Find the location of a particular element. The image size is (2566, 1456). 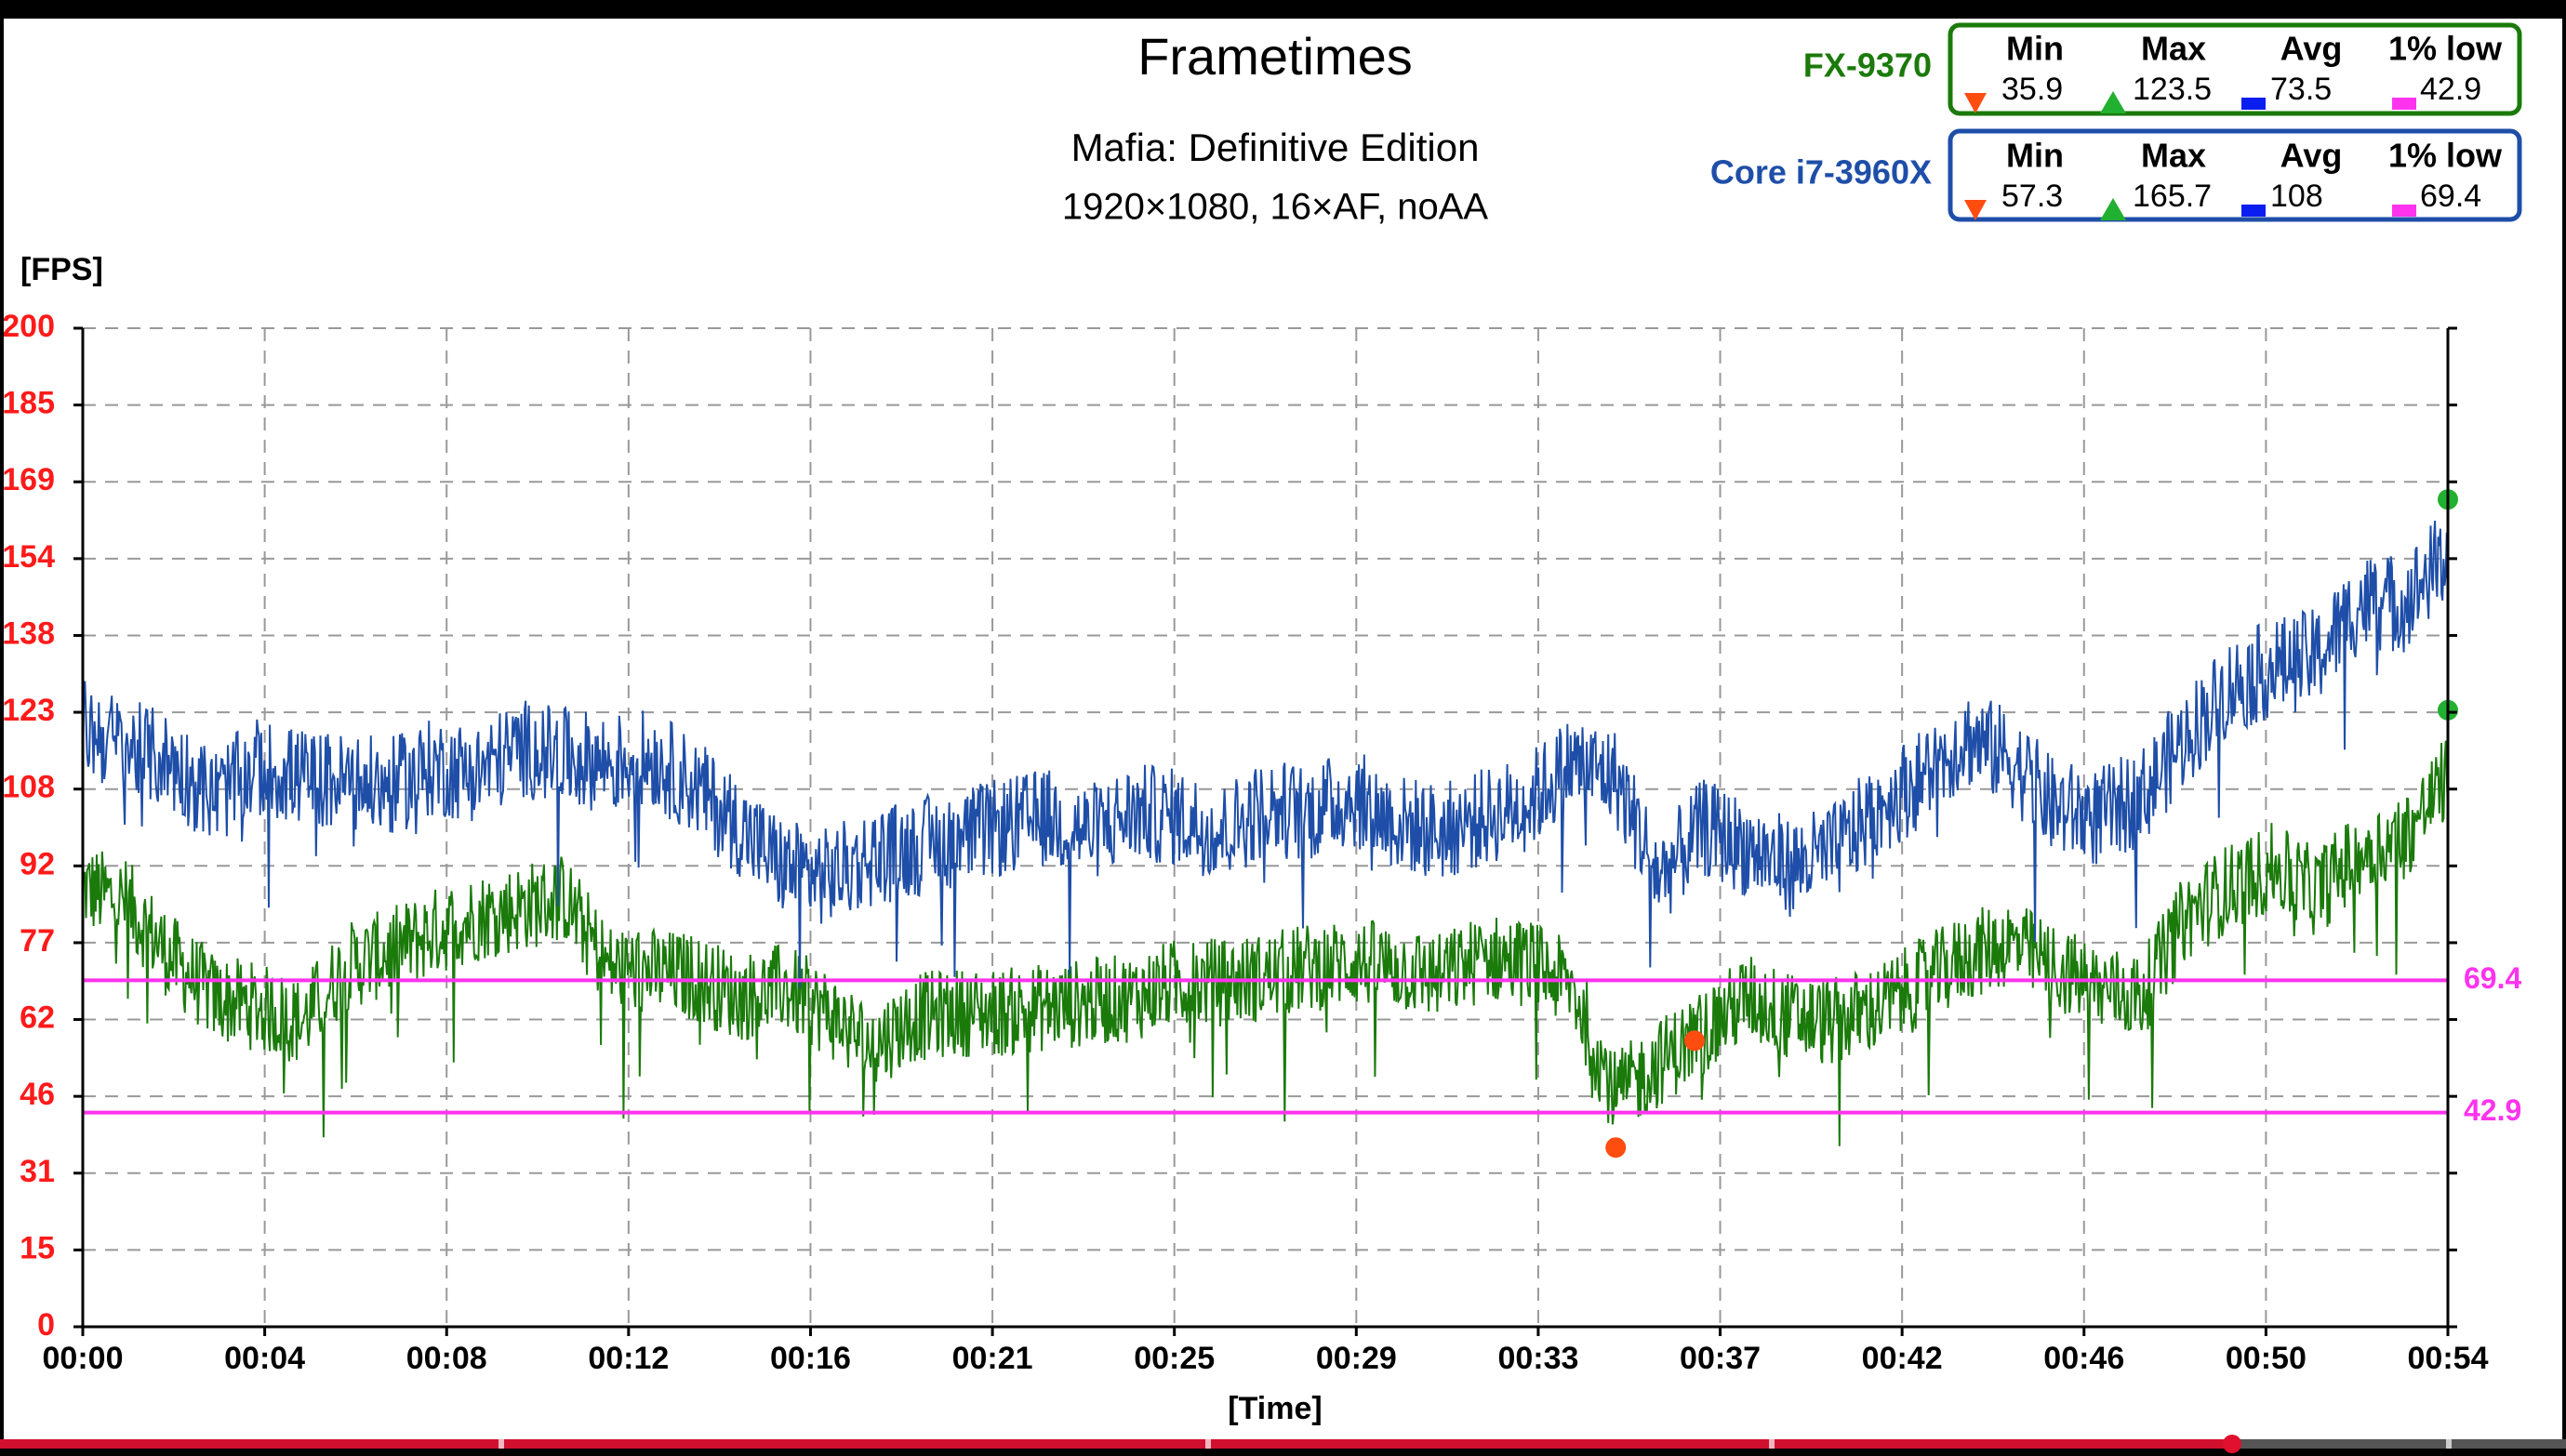

video-progress-bar is located at coordinates (1283, 1444).